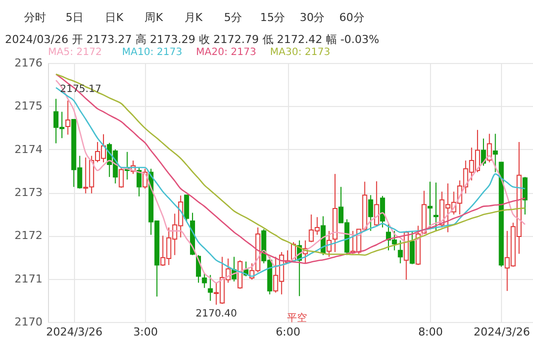  What do you see at coordinates (154, 17) in the screenshot?
I see `text: 周K` at bounding box center [154, 17].